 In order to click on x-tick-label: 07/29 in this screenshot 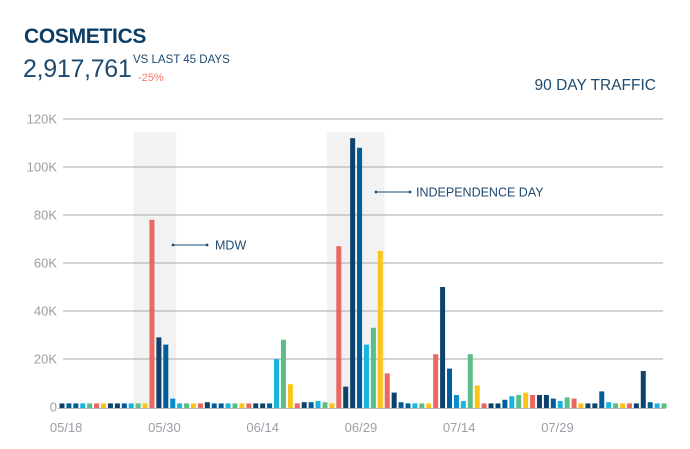, I will do `click(557, 427)`.